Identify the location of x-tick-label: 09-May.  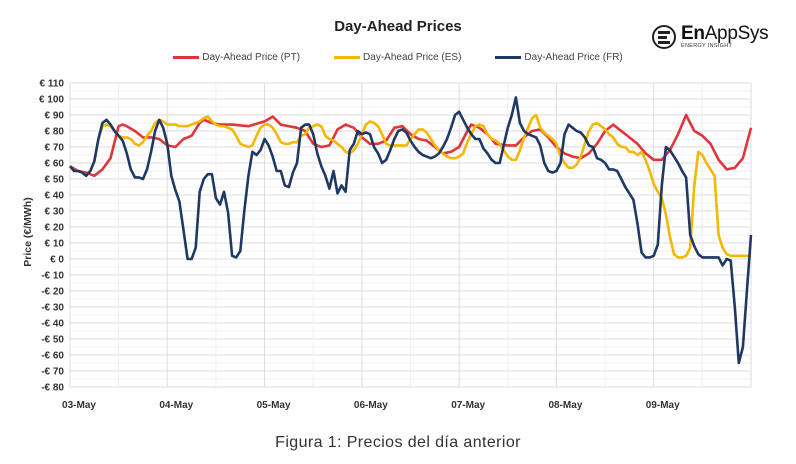
(663, 405).